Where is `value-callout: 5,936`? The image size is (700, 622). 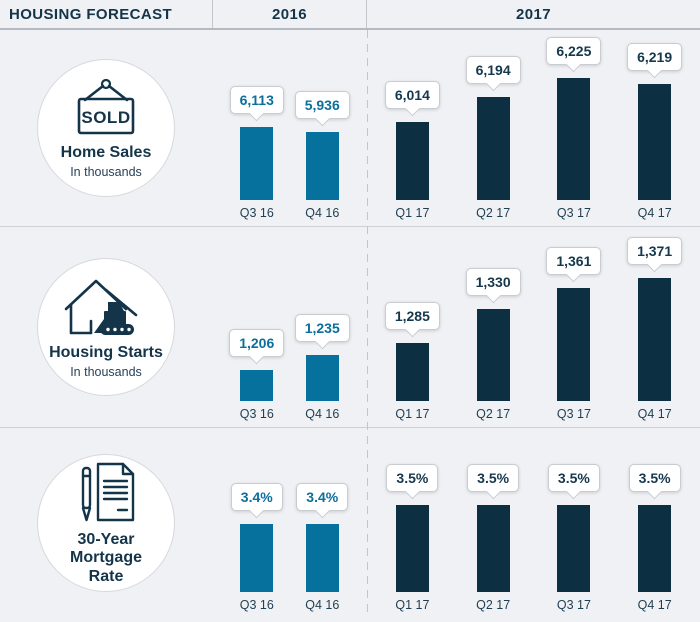 value-callout: 5,936 is located at coordinates (322, 109).